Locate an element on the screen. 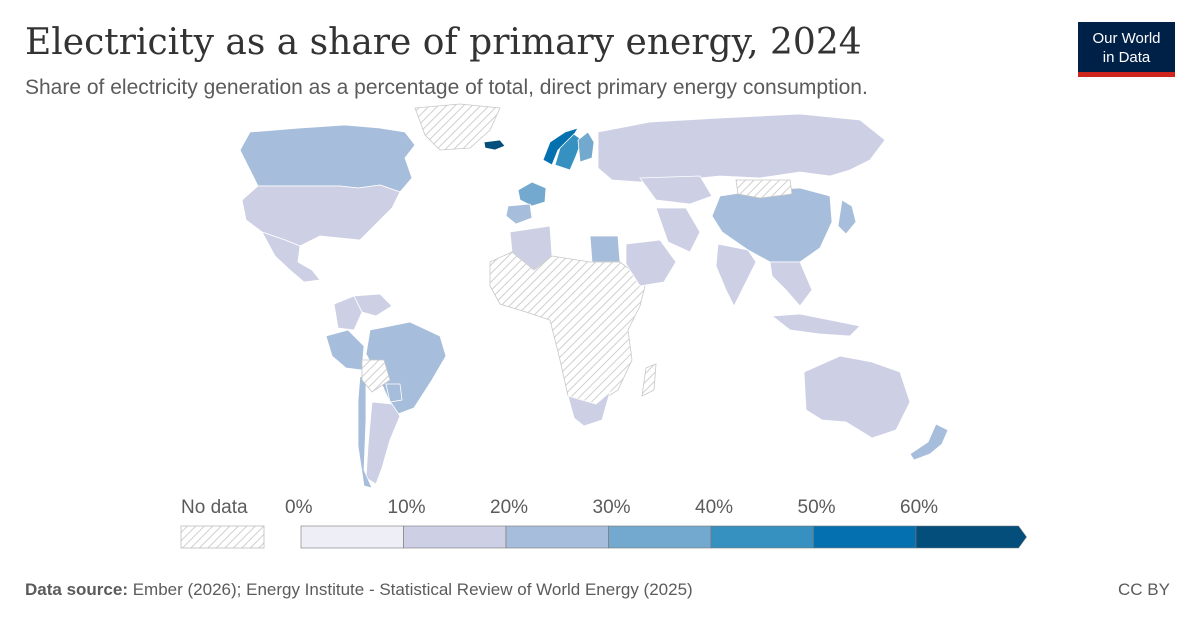 The height and width of the screenshot is (627, 1200). region-argentina is located at coordinates (383, 443).